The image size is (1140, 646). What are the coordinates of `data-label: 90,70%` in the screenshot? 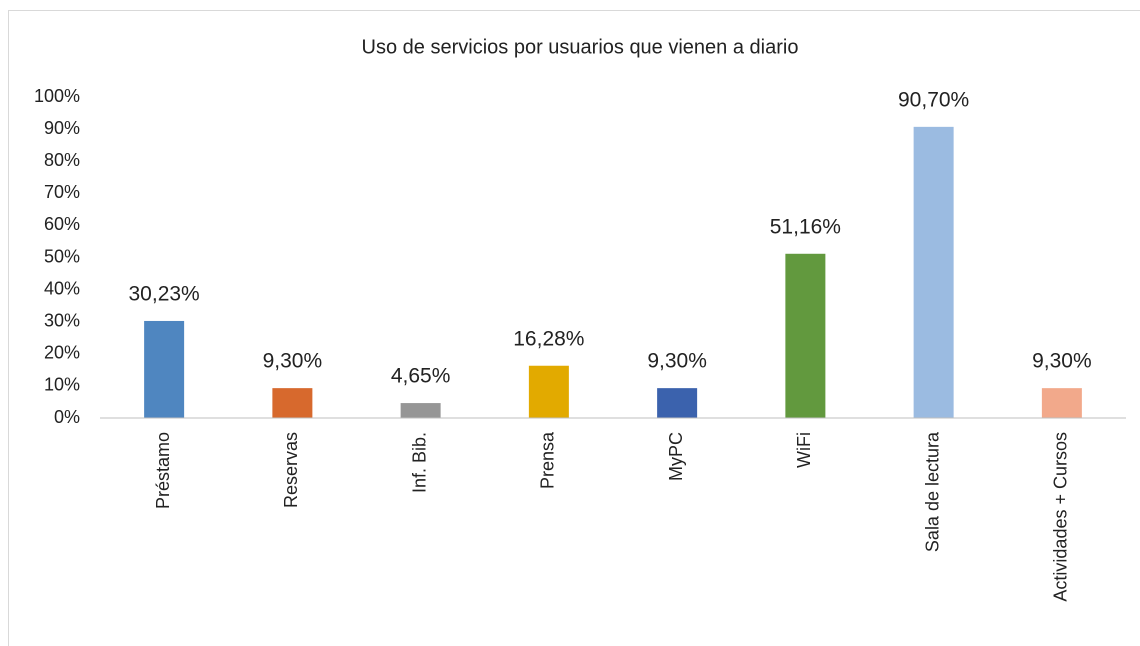 It's located at (933, 99).